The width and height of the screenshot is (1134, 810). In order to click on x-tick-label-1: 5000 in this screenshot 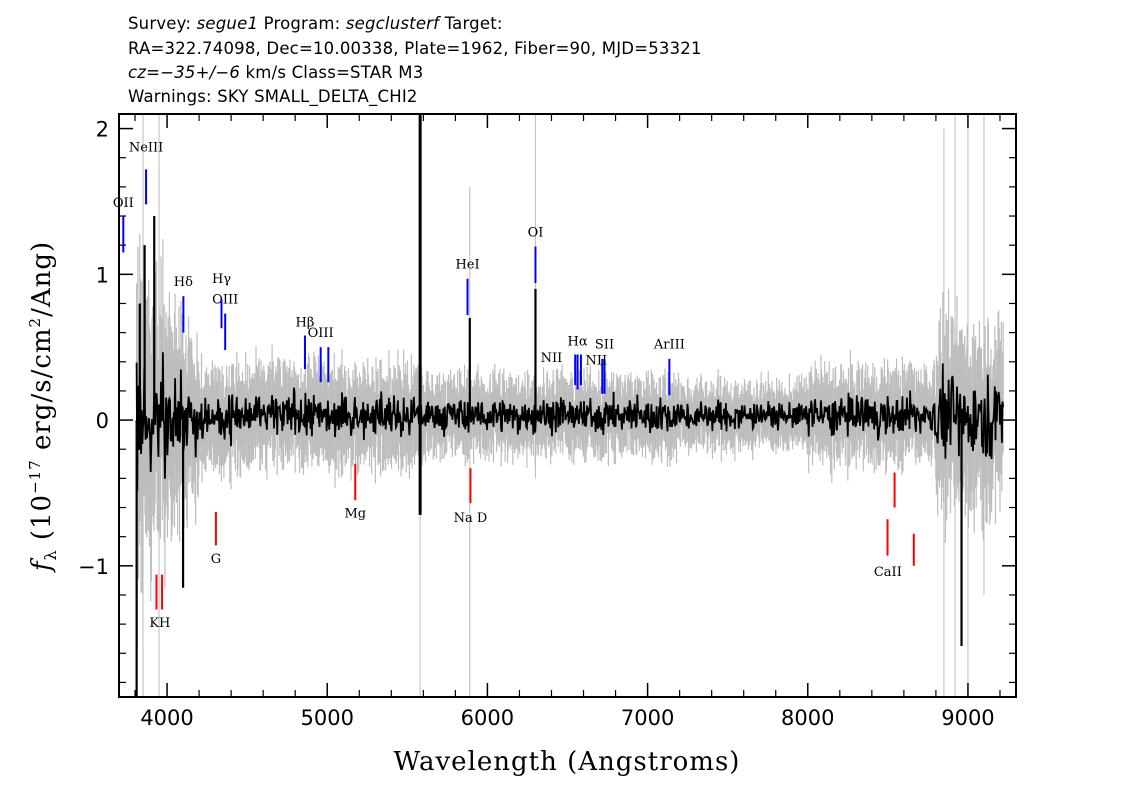, I will do `click(327, 718)`.